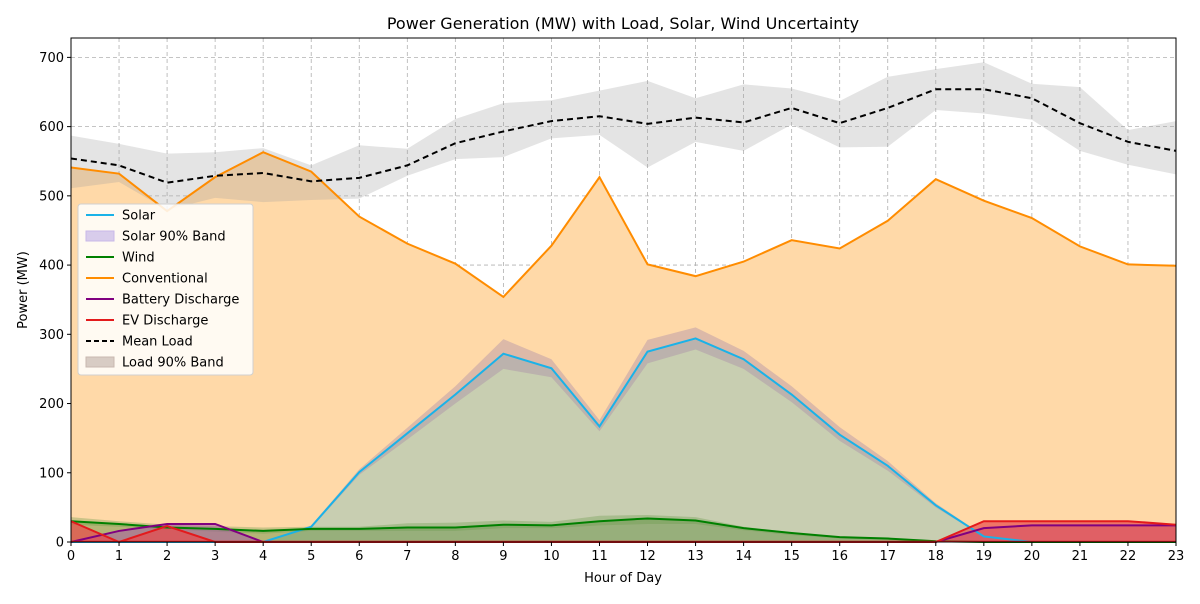 The height and width of the screenshot is (604, 1200). What do you see at coordinates (51, 473) in the screenshot?
I see `y-tick-label: 100` at bounding box center [51, 473].